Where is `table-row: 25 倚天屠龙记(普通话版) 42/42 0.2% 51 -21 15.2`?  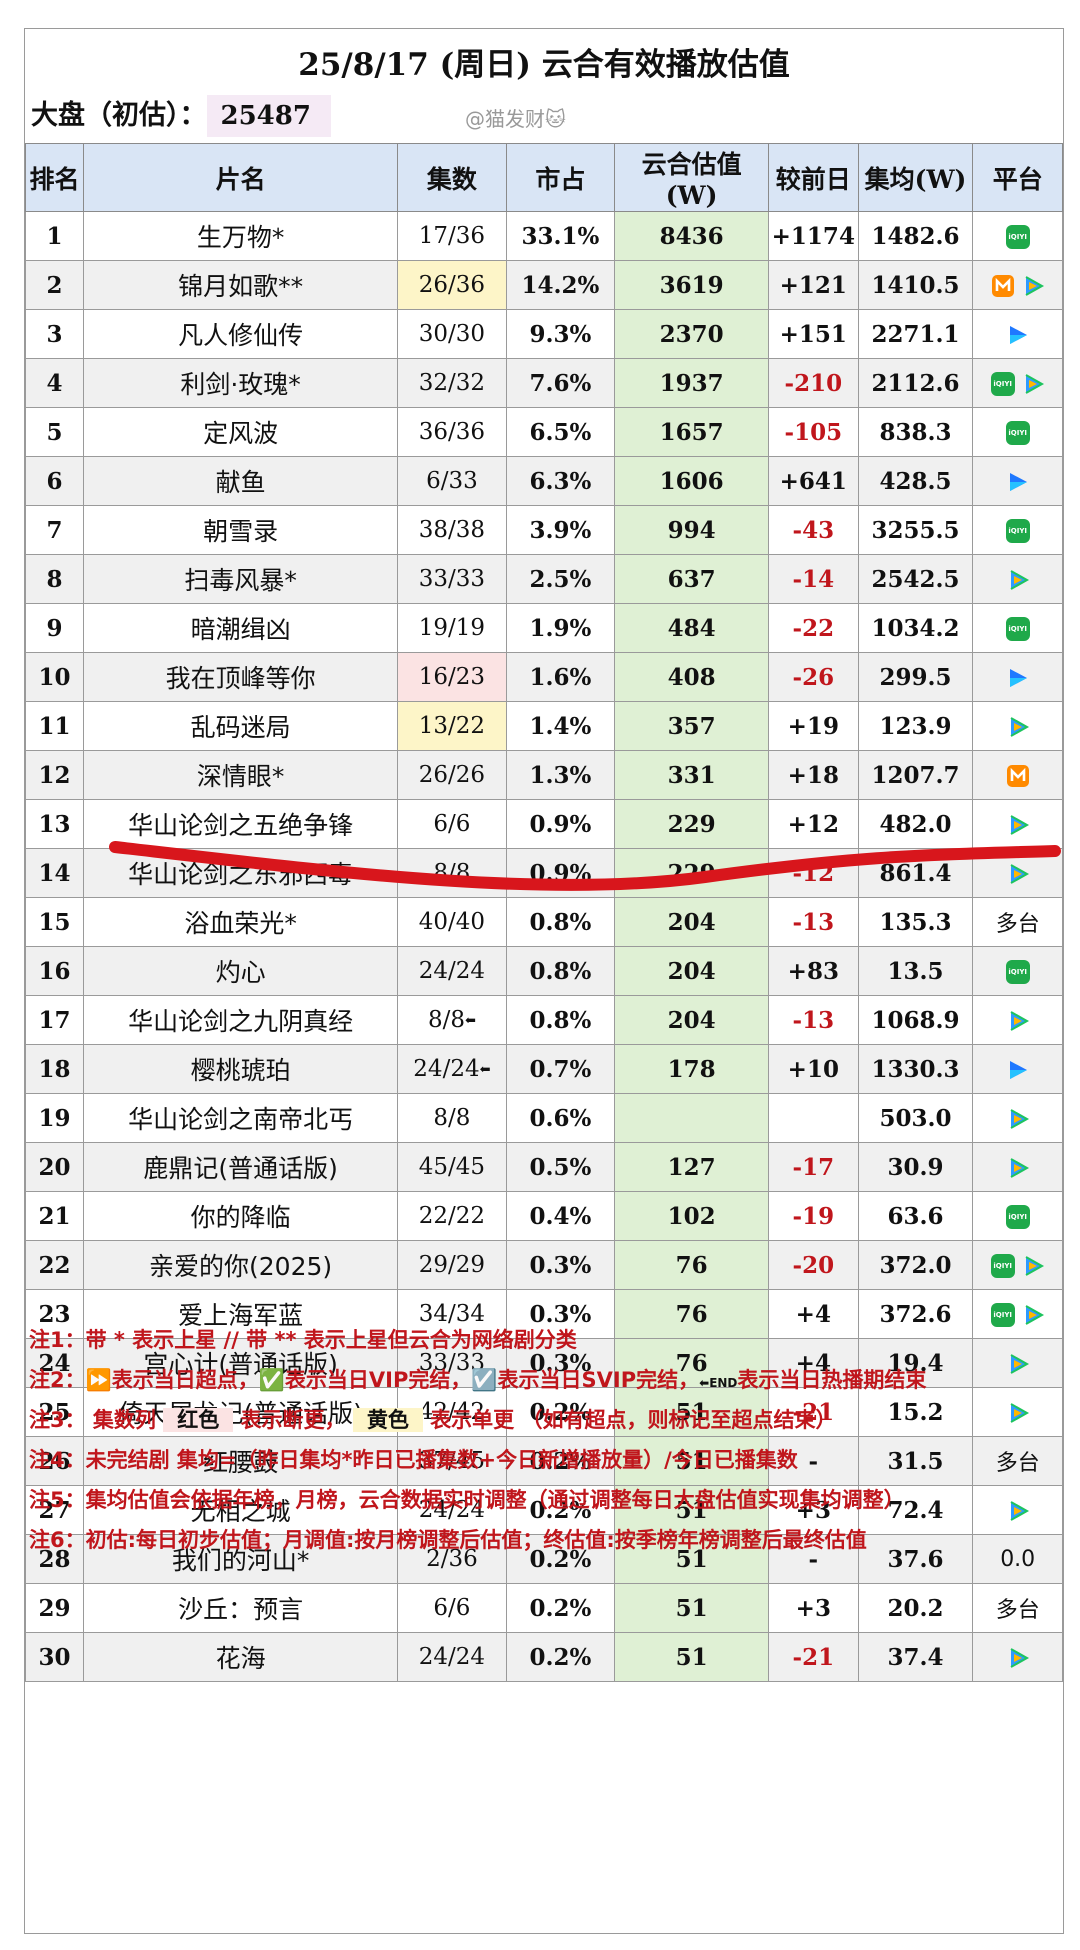
table-row: 25 倚天屠龙记(普通话版) 42/42 0.2% 51 -21 15.2 is located at coordinates (543, 1412).